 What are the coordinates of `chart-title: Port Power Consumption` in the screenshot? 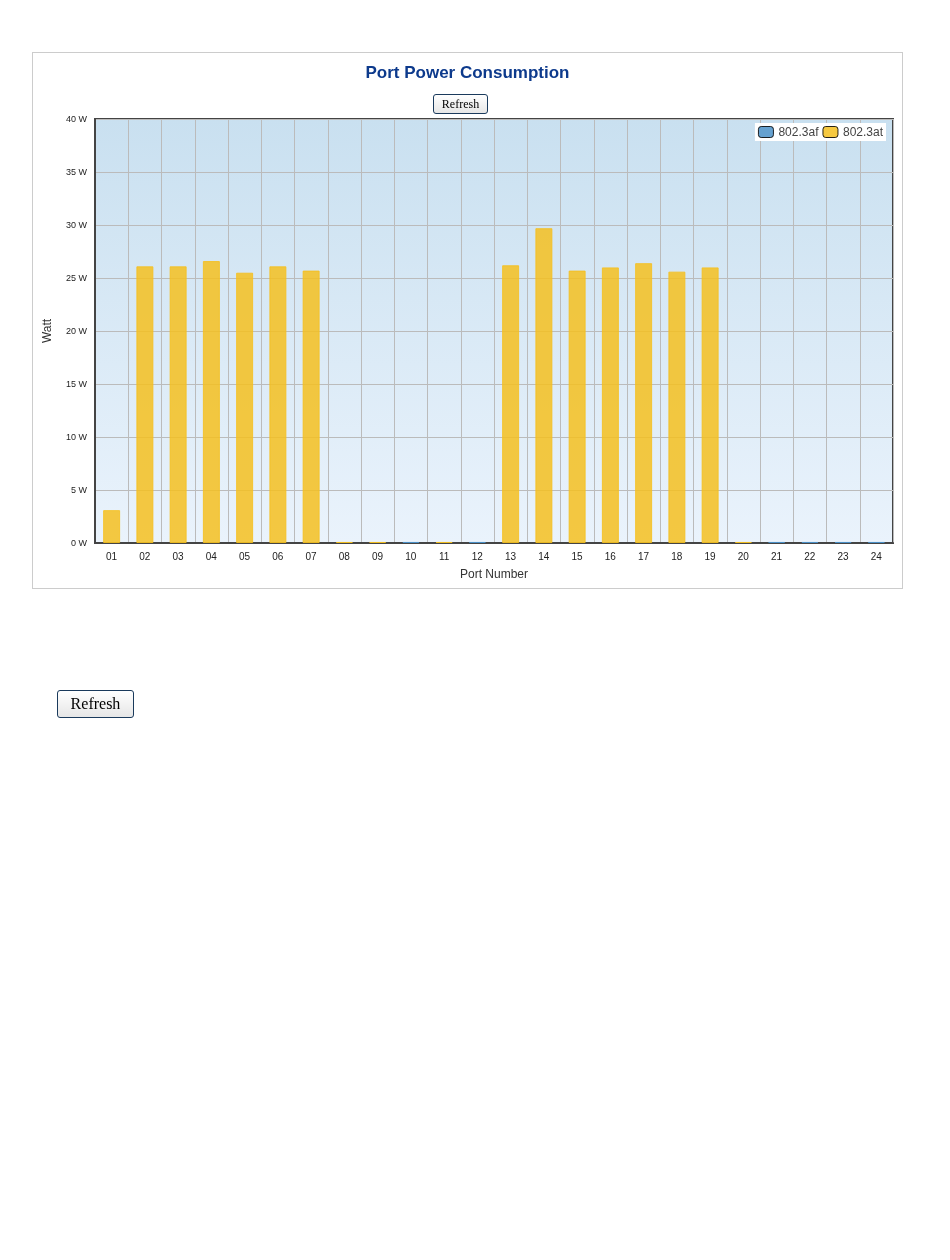 It's located at (467, 72).